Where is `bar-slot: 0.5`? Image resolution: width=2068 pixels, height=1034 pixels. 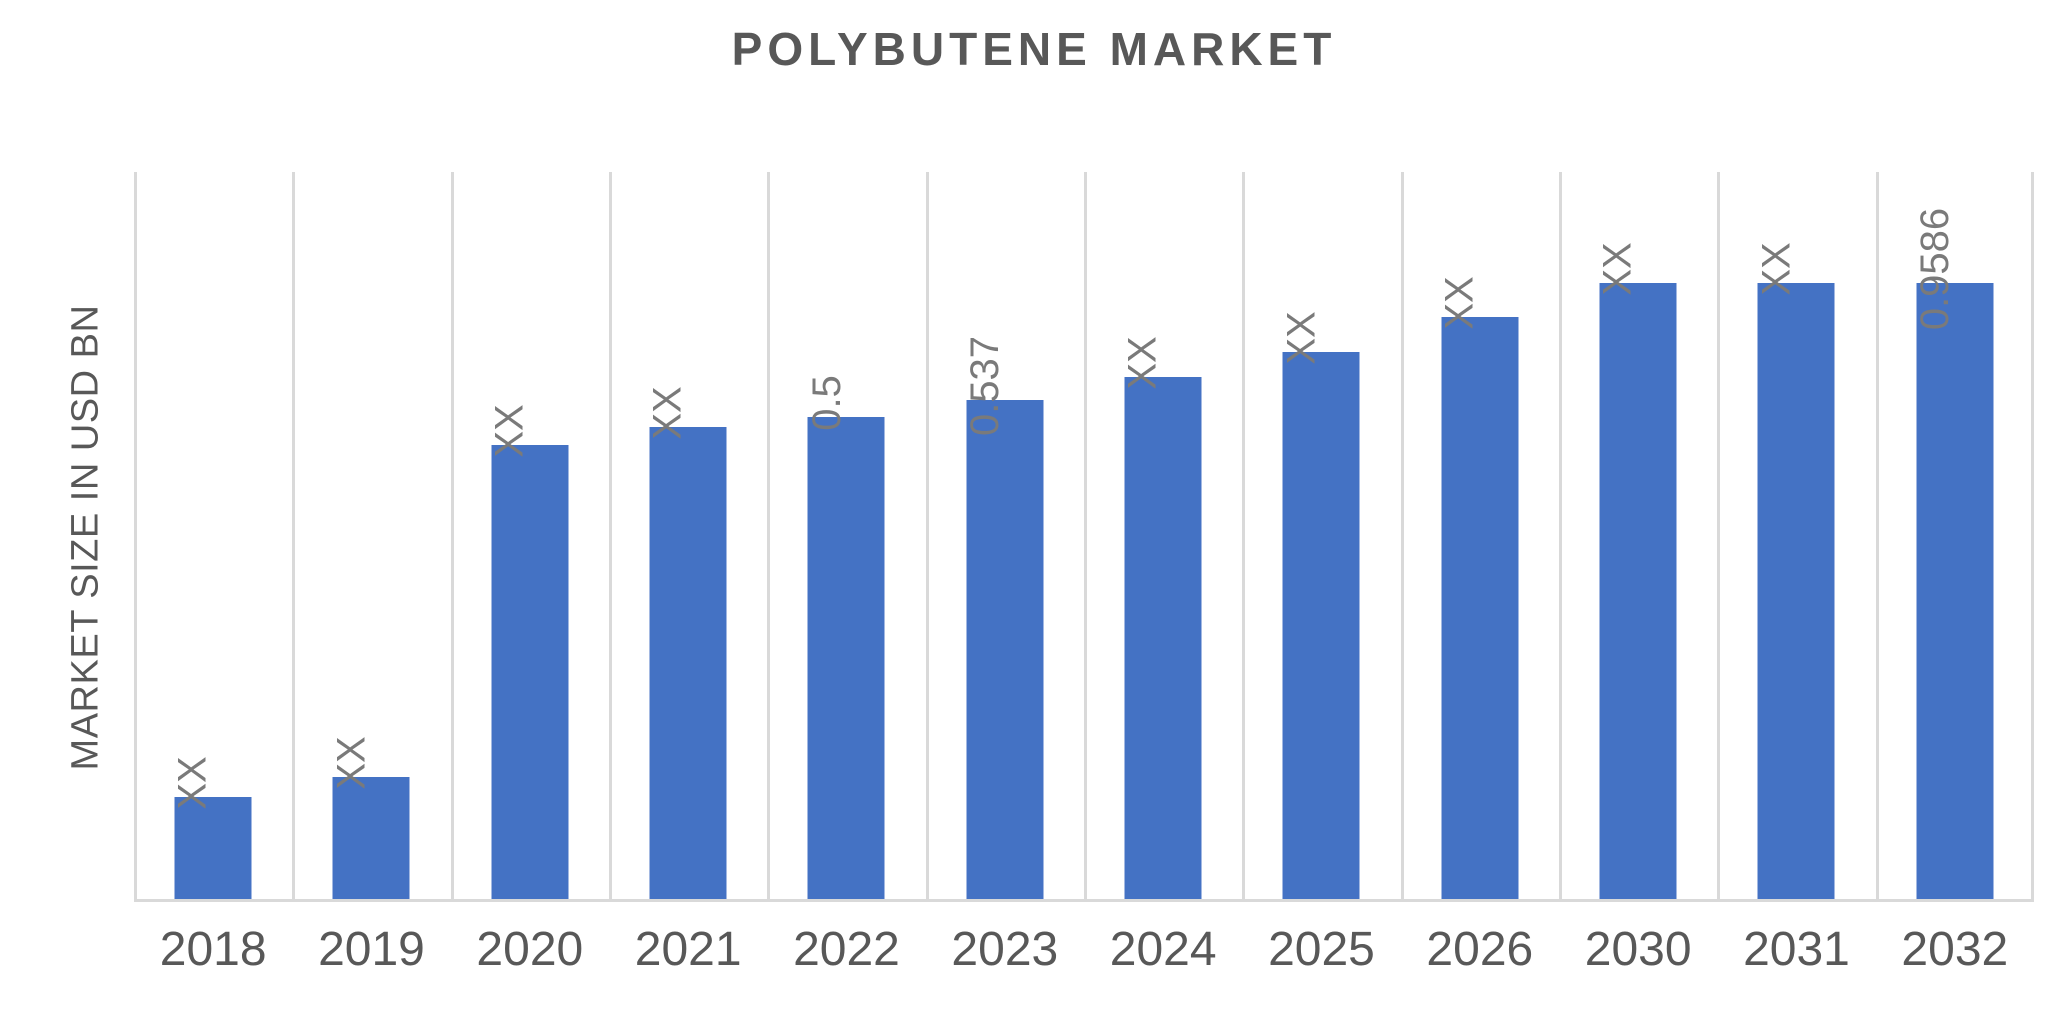
bar-slot: 0.5 is located at coordinates (846, 537).